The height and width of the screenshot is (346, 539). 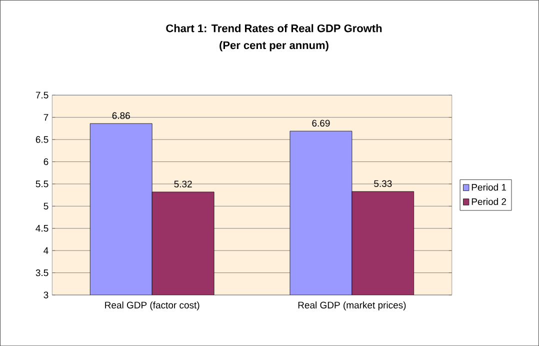 I want to click on y-tick-label: 7.5, so click(x=42, y=95).